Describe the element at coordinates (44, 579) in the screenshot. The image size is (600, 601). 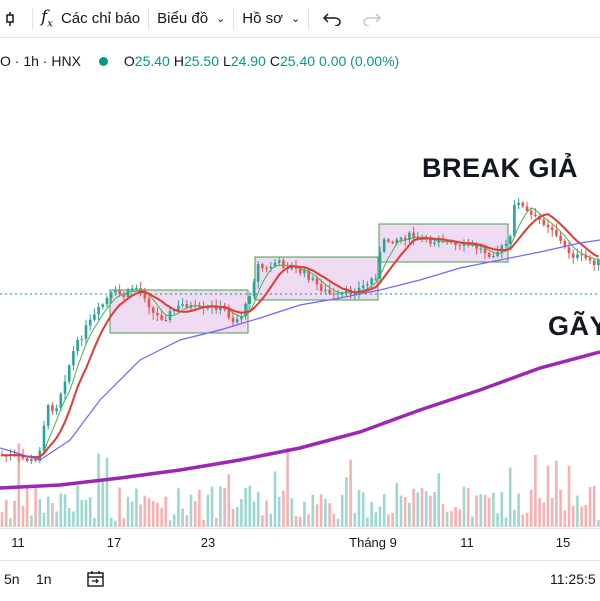
I see `range-1n-button: 1n` at that location.